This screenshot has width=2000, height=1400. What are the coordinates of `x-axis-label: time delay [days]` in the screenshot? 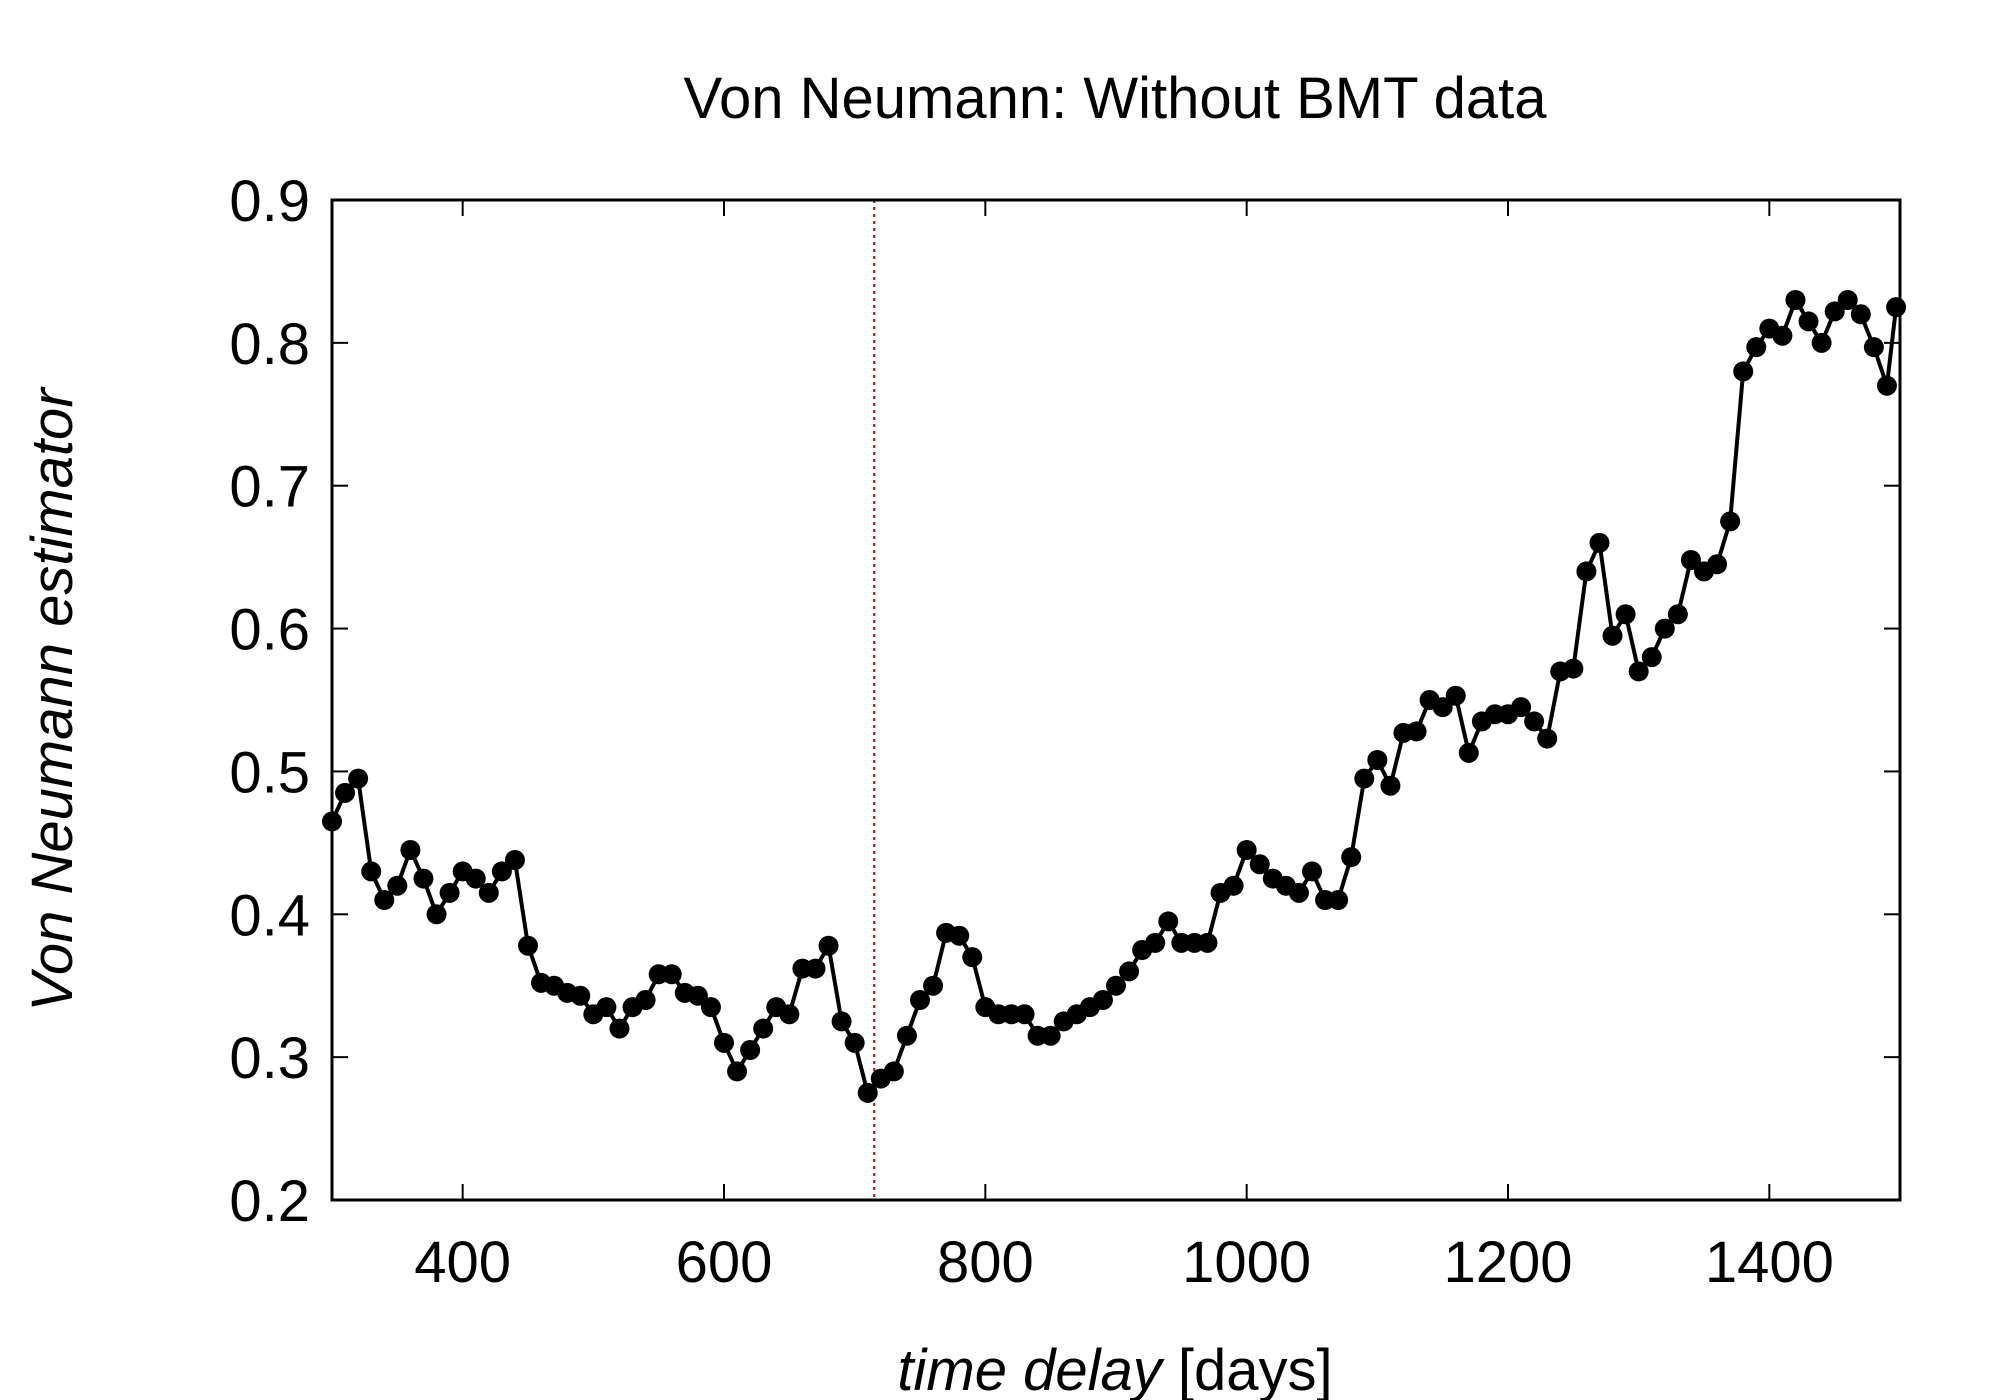 It's located at (1114, 1369).